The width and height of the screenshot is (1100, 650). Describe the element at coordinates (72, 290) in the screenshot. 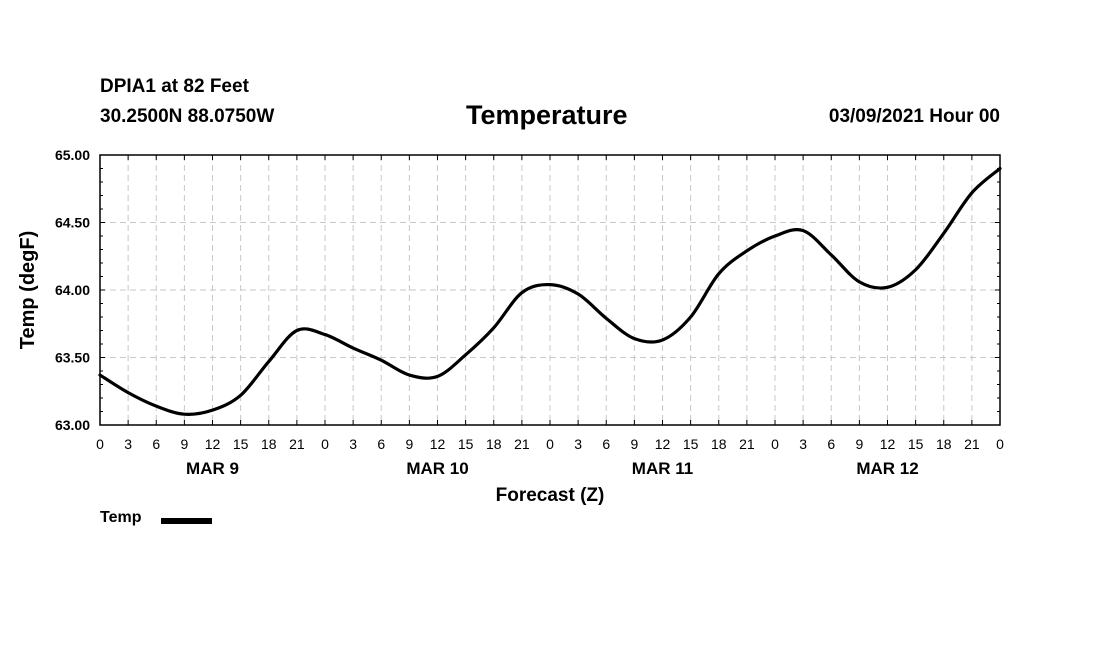

I see `y-tick-label: 64.00` at that location.